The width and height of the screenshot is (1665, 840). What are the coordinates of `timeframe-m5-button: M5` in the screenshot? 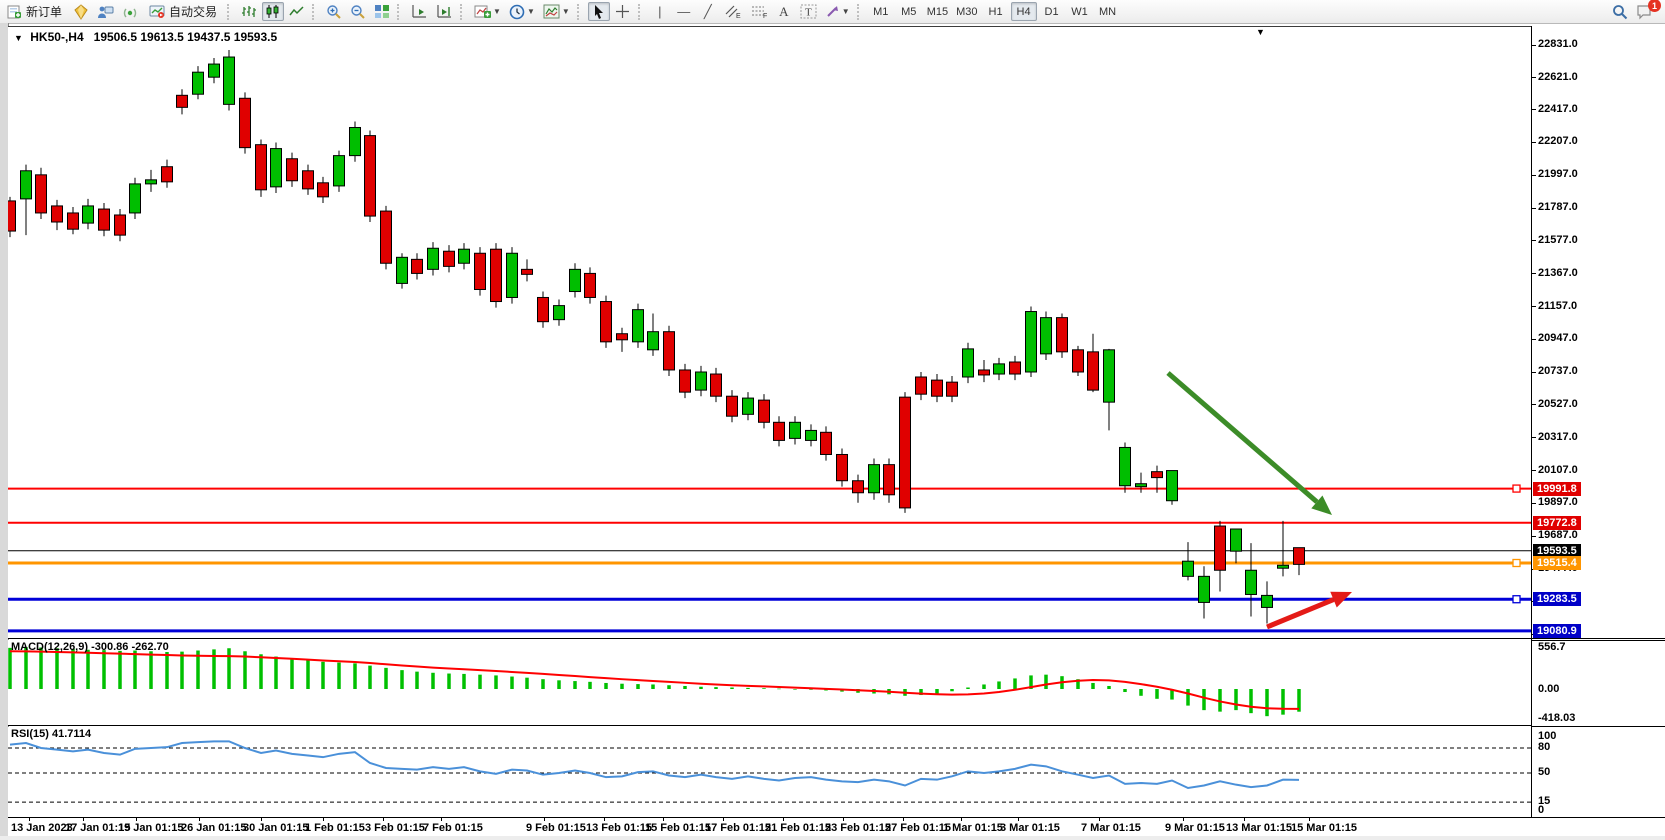 It's located at (909, 11).